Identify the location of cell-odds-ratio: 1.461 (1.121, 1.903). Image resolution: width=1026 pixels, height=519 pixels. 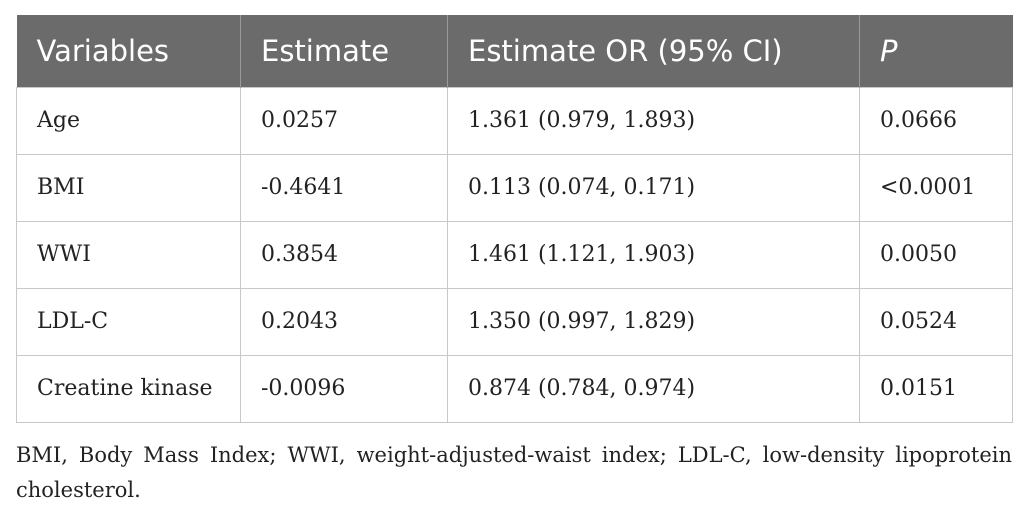
(653, 254).